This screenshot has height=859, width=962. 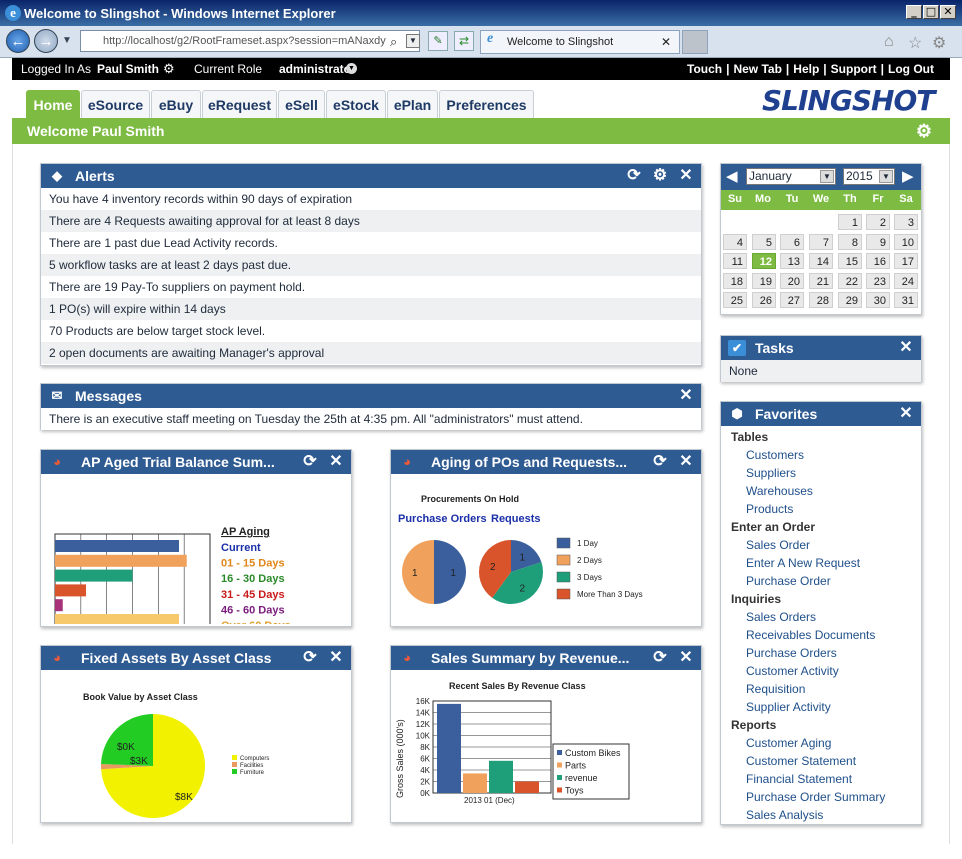 What do you see at coordinates (735, 241) in the screenshot?
I see `calendar-day: 4` at bounding box center [735, 241].